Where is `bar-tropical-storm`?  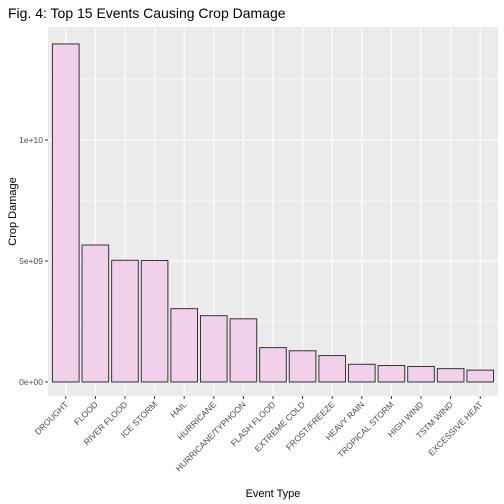
bar-tropical-storm is located at coordinates (391, 374).